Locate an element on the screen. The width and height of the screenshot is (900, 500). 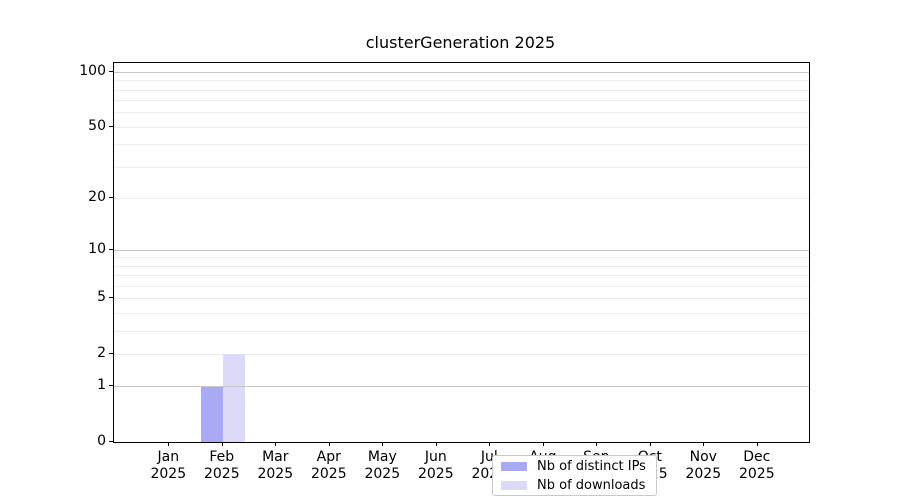
x-tick-month: Mar is located at coordinates (275, 457).